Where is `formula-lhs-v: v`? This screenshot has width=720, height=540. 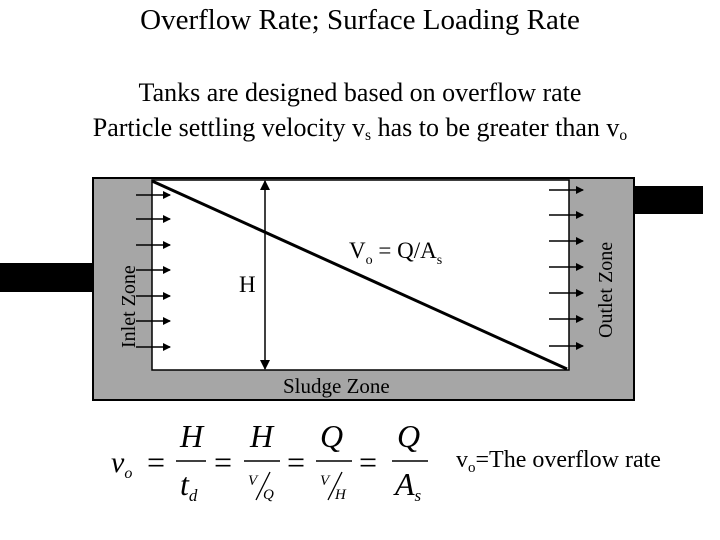 formula-lhs-v: v is located at coordinates (118, 462).